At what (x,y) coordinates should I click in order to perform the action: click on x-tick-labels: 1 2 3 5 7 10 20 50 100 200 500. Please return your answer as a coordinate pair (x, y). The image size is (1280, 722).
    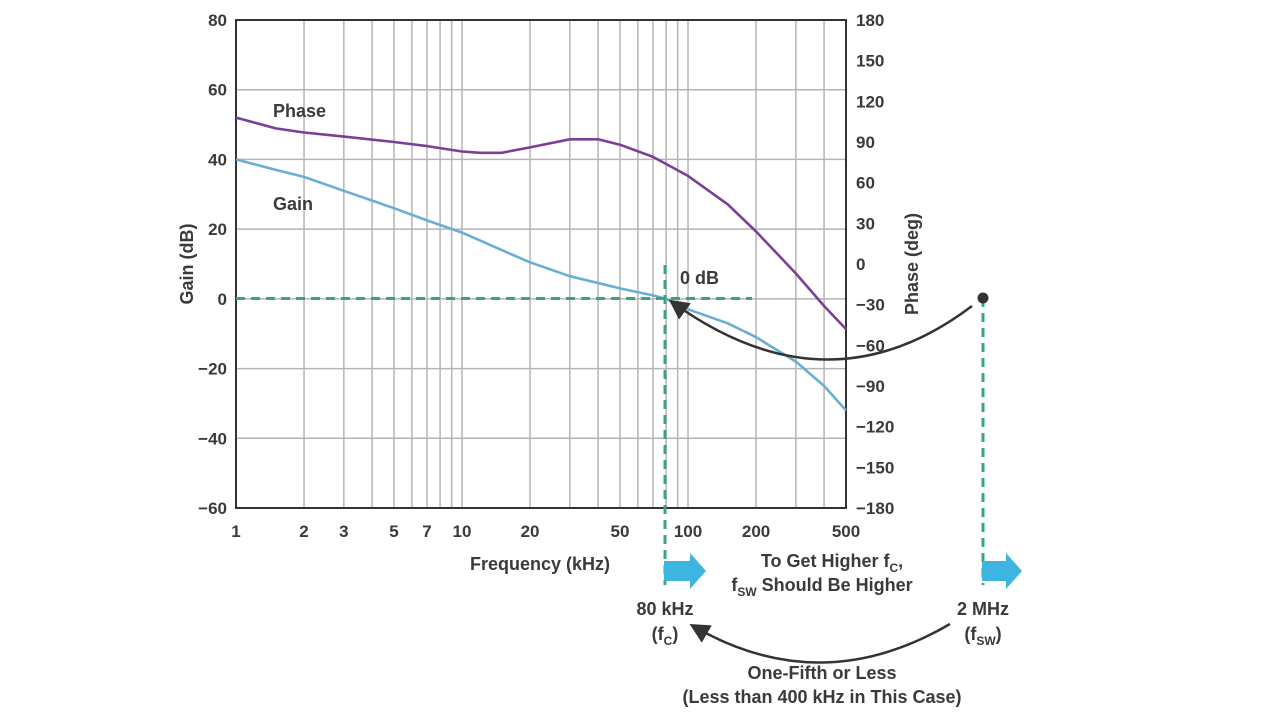
    Looking at the image, I should click on (545, 531).